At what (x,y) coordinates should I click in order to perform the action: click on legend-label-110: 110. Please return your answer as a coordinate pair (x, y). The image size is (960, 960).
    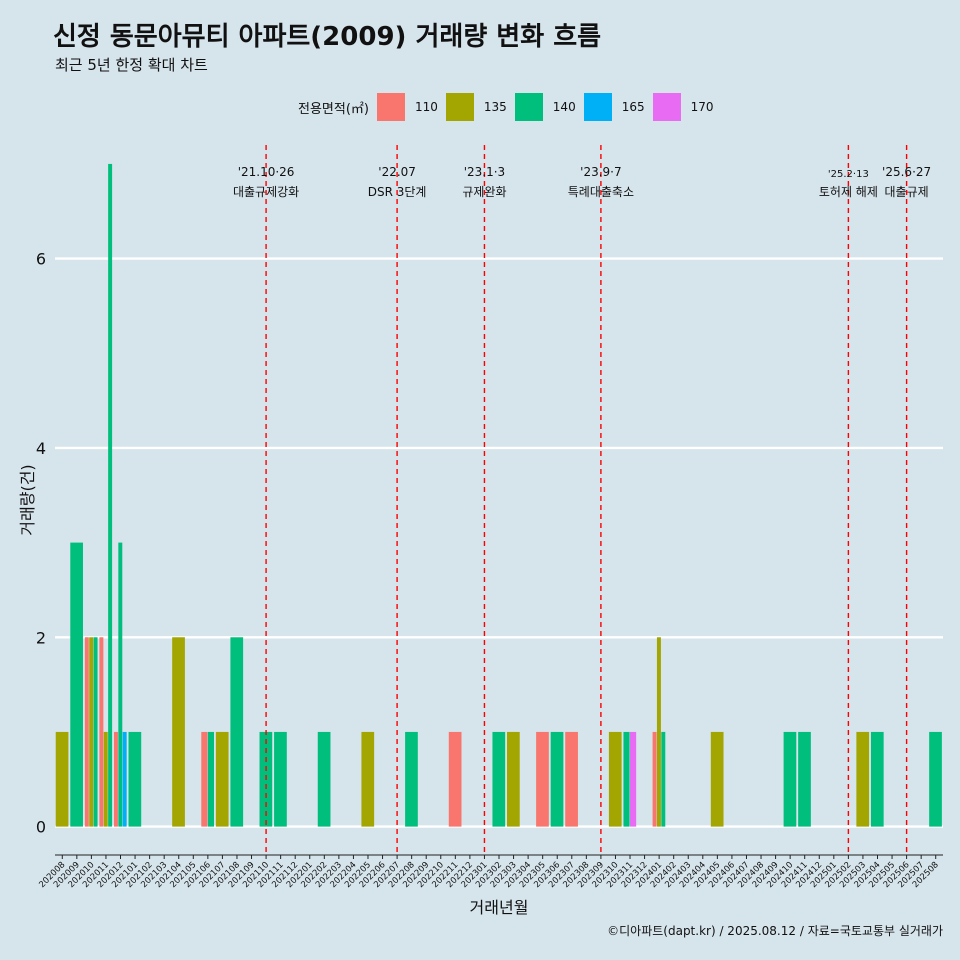
    Looking at the image, I should click on (426, 107).